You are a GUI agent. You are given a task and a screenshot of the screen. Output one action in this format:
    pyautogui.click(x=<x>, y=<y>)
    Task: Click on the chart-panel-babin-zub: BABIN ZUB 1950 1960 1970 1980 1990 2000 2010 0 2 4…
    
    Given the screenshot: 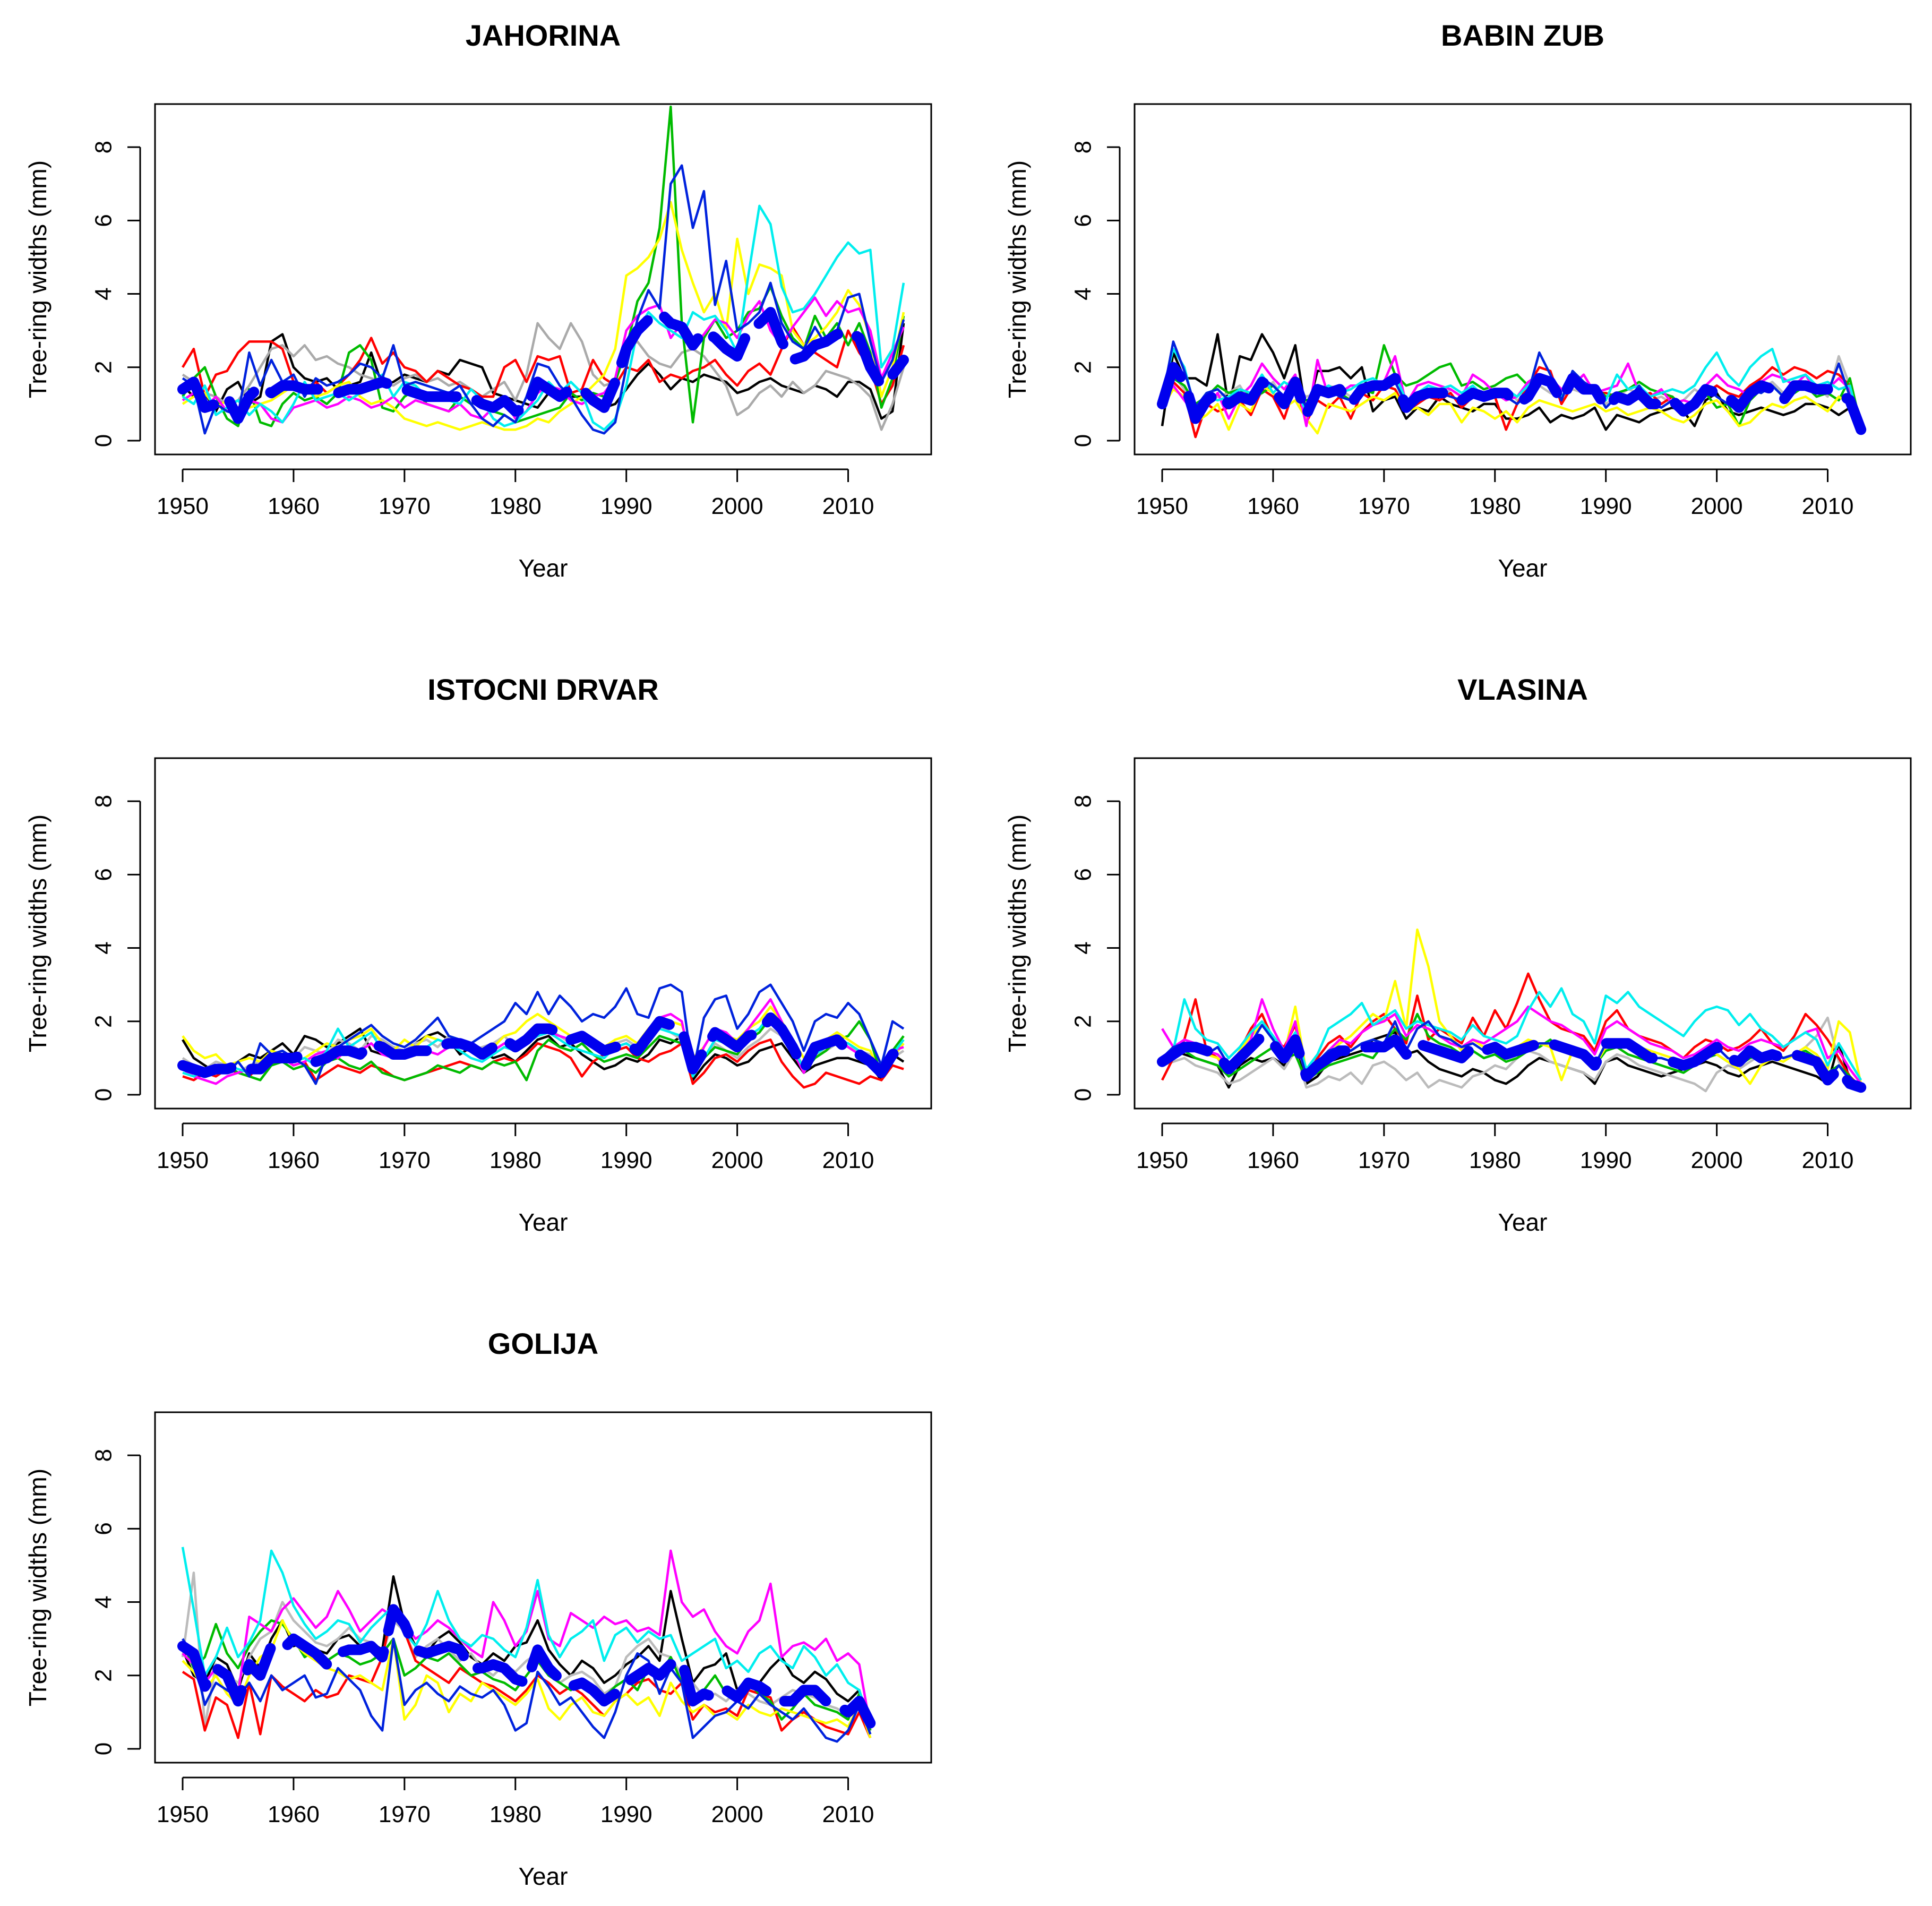 What is the action you would take?
    pyautogui.click(x=1458, y=300)
    